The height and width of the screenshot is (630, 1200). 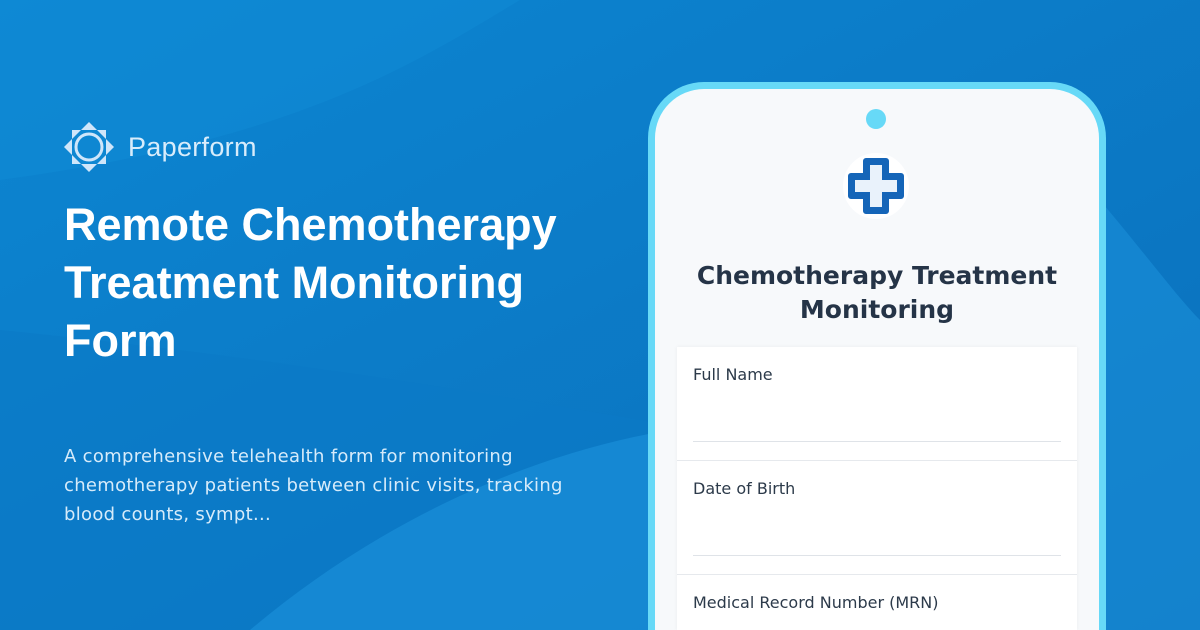 I want to click on brand-name: Paperform, so click(x=192, y=146).